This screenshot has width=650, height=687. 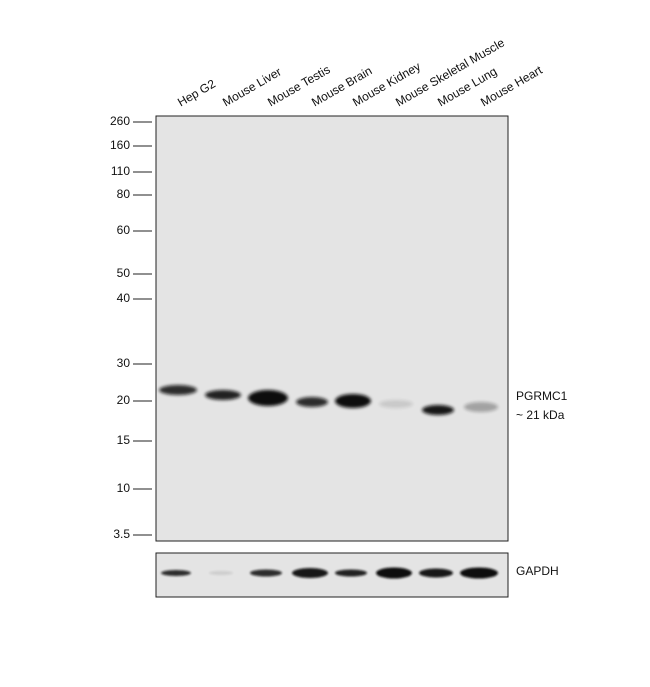 I want to click on marker-label: 50, so click(x=124, y=273).